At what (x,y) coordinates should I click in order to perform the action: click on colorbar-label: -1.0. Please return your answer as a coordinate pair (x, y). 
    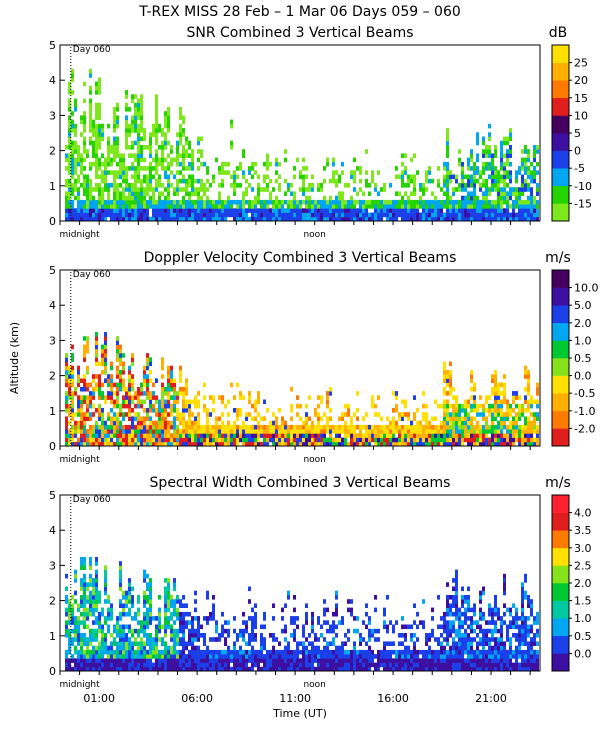
    Looking at the image, I should click on (584, 411).